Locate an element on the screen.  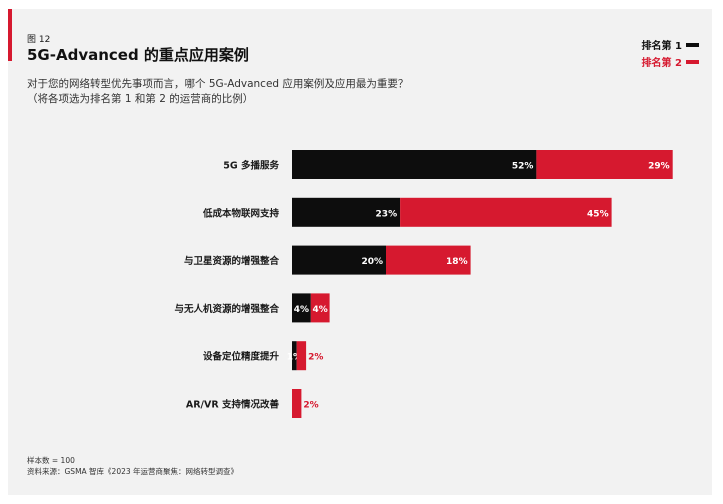
legend-swatch-rank1 is located at coordinates (692, 44).